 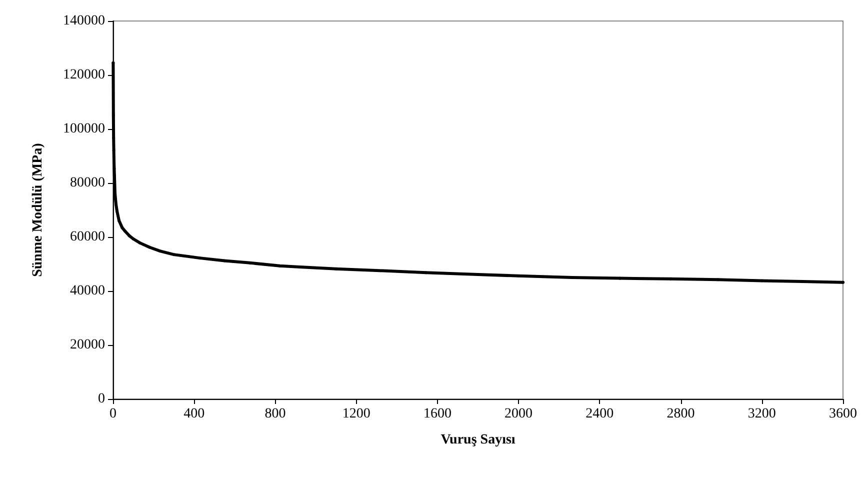 What do you see at coordinates (762, 414) in the screenshot?
I see `x-tick-label: 3200` at bounding box center [762, 414].